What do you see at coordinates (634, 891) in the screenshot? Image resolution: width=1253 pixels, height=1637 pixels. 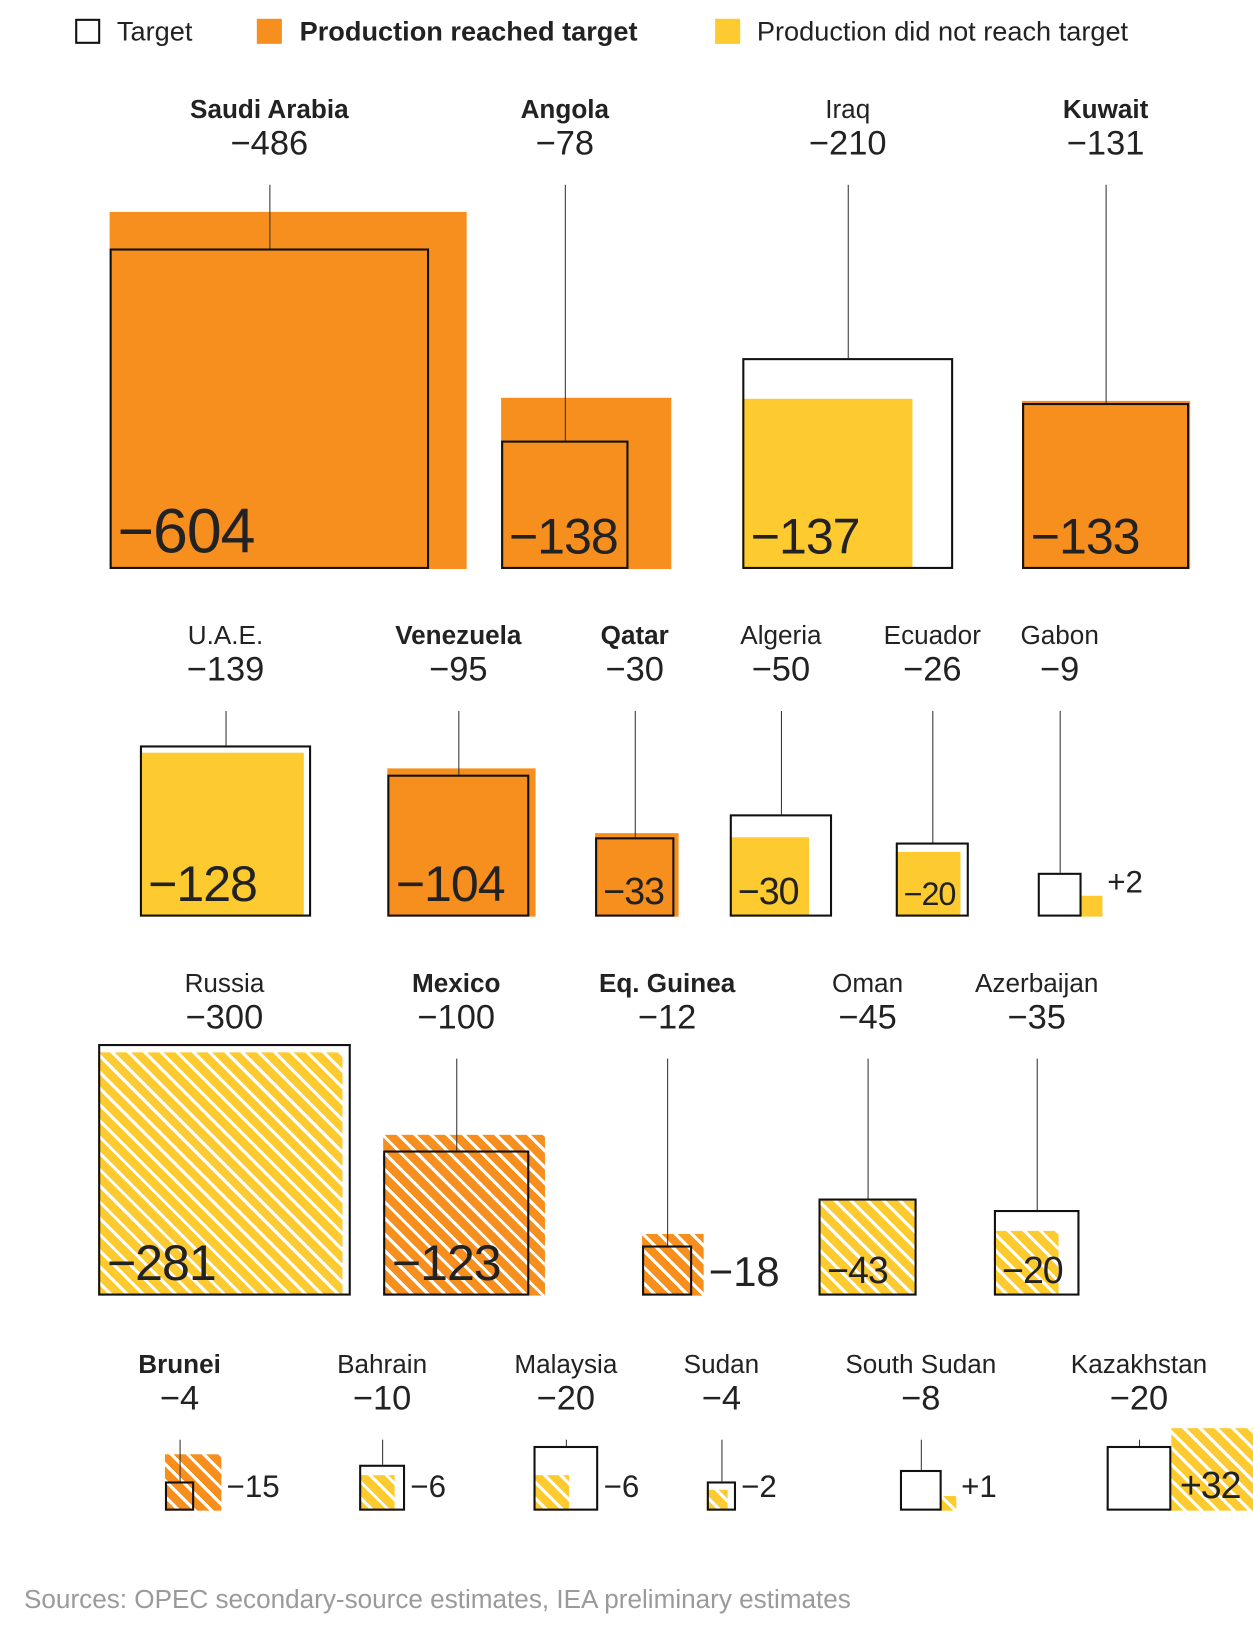 I see `production-value-label: −33` at bounding box center [634, 891].